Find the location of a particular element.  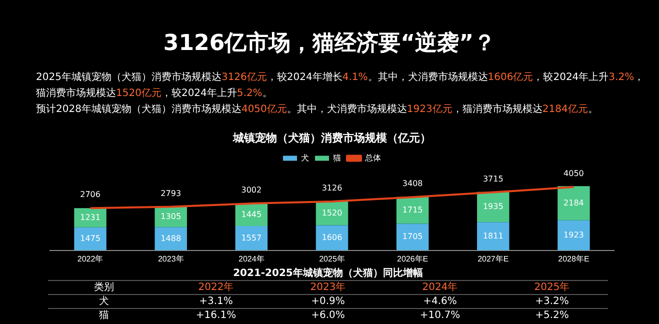

text: 类别 is located at coordinates (104, 287).